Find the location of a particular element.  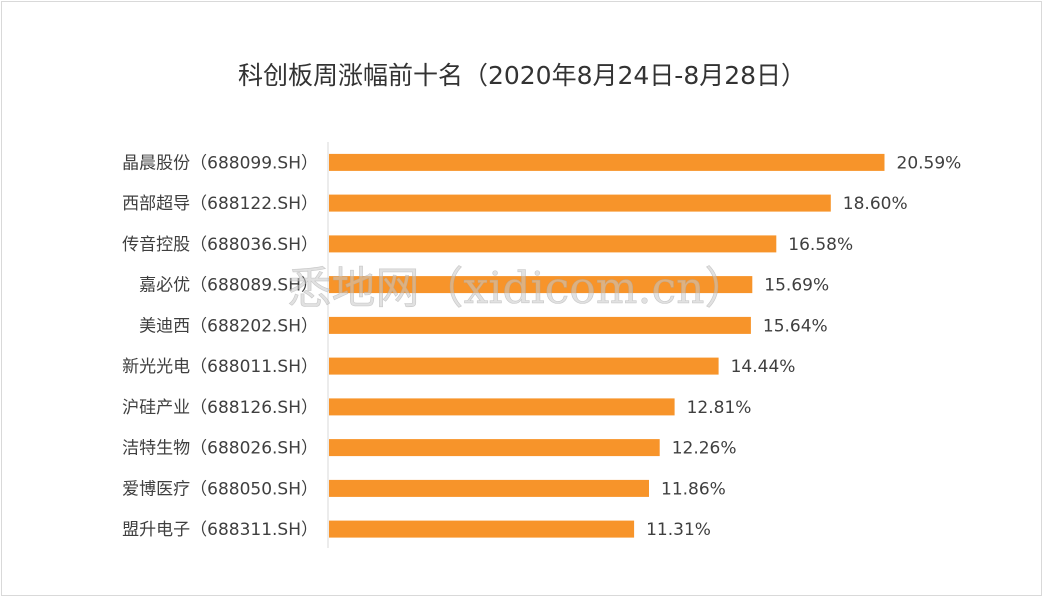

category-label: 美迪西（688202.SH） is located at coordinates (228, 326).